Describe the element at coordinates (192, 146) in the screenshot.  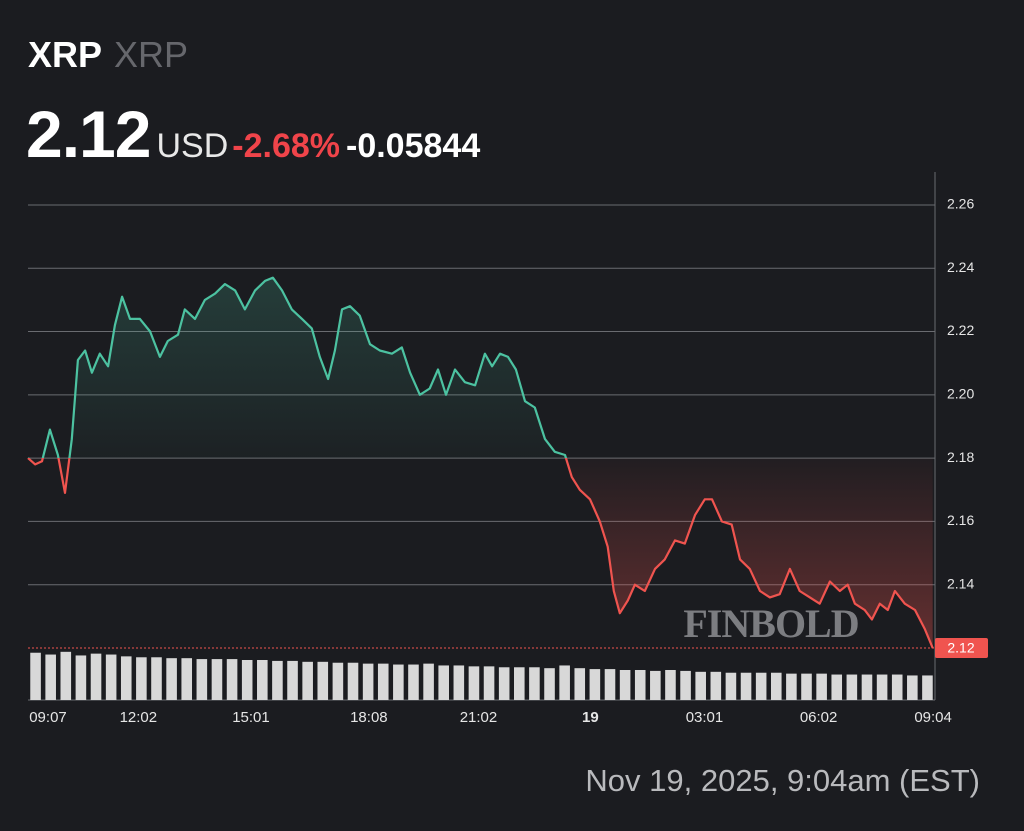
I see `currency: USD` at that location.